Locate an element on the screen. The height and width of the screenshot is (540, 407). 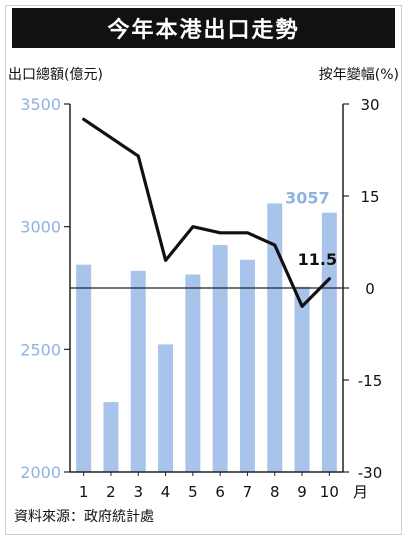
x-tick-label: 2 is located at coordinates (111, 492).